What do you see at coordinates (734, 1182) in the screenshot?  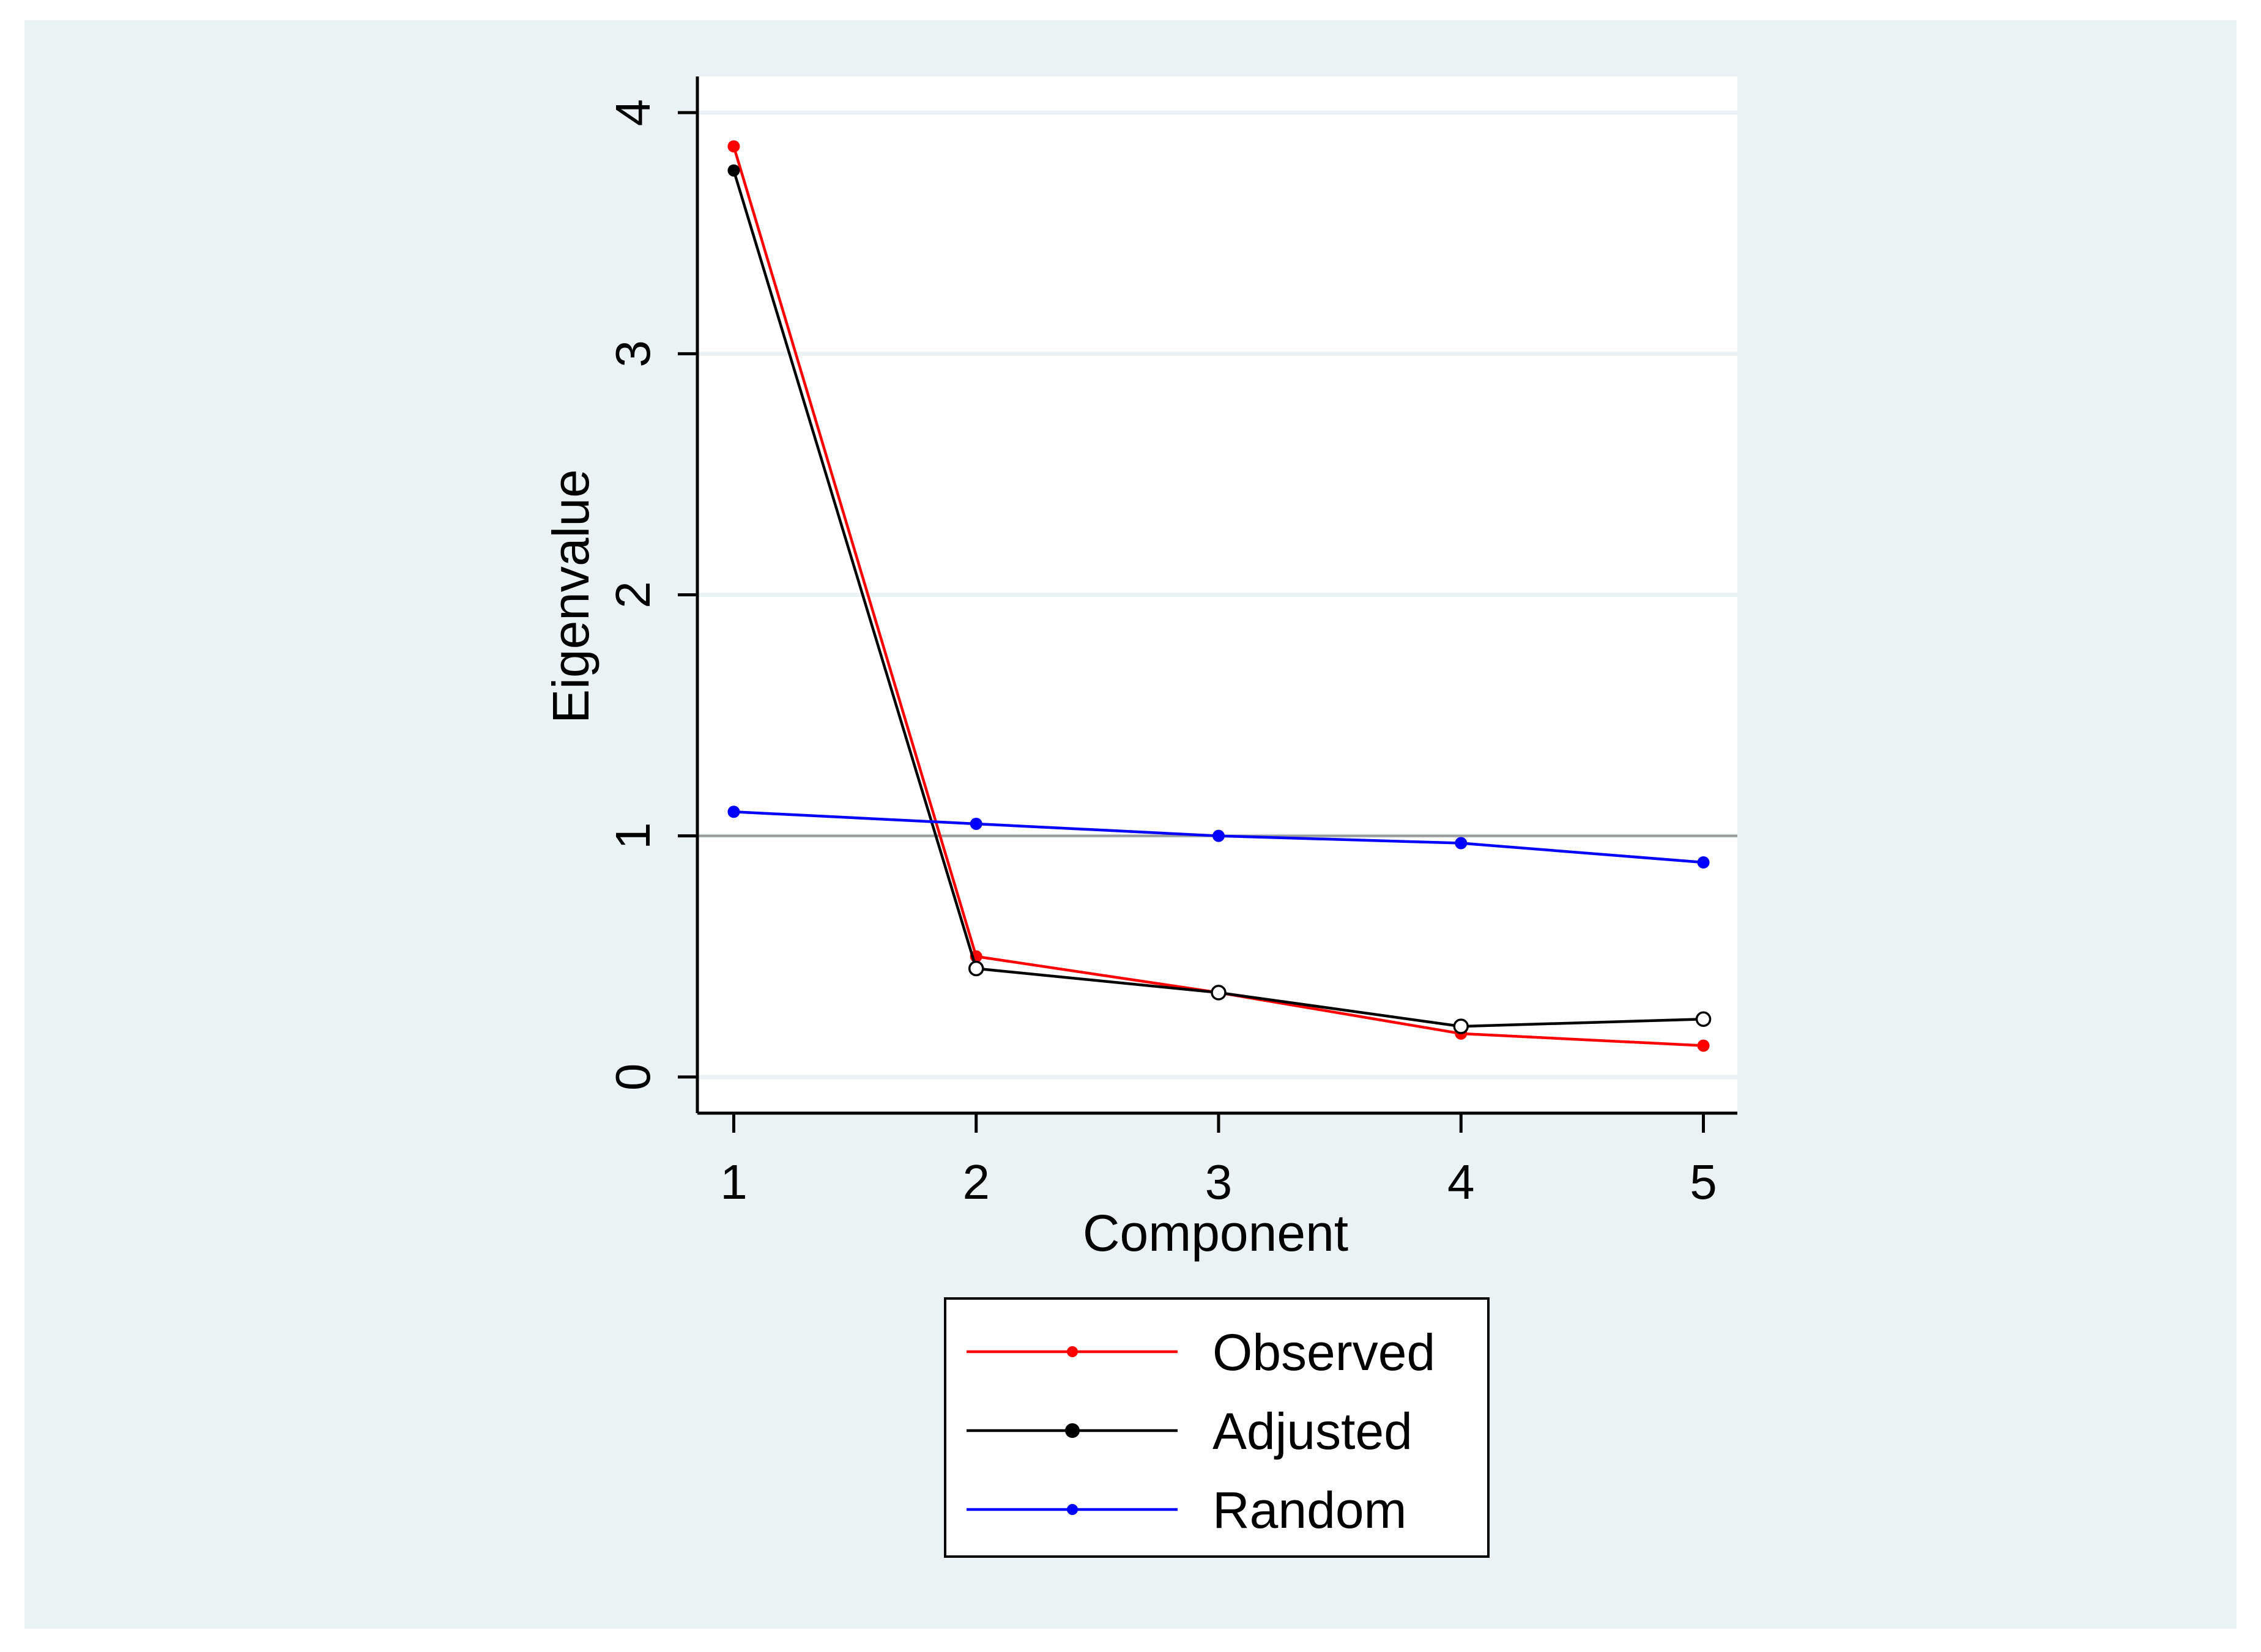 I see `x-tick-label-1: 1` at bounding box center [734, 1182].